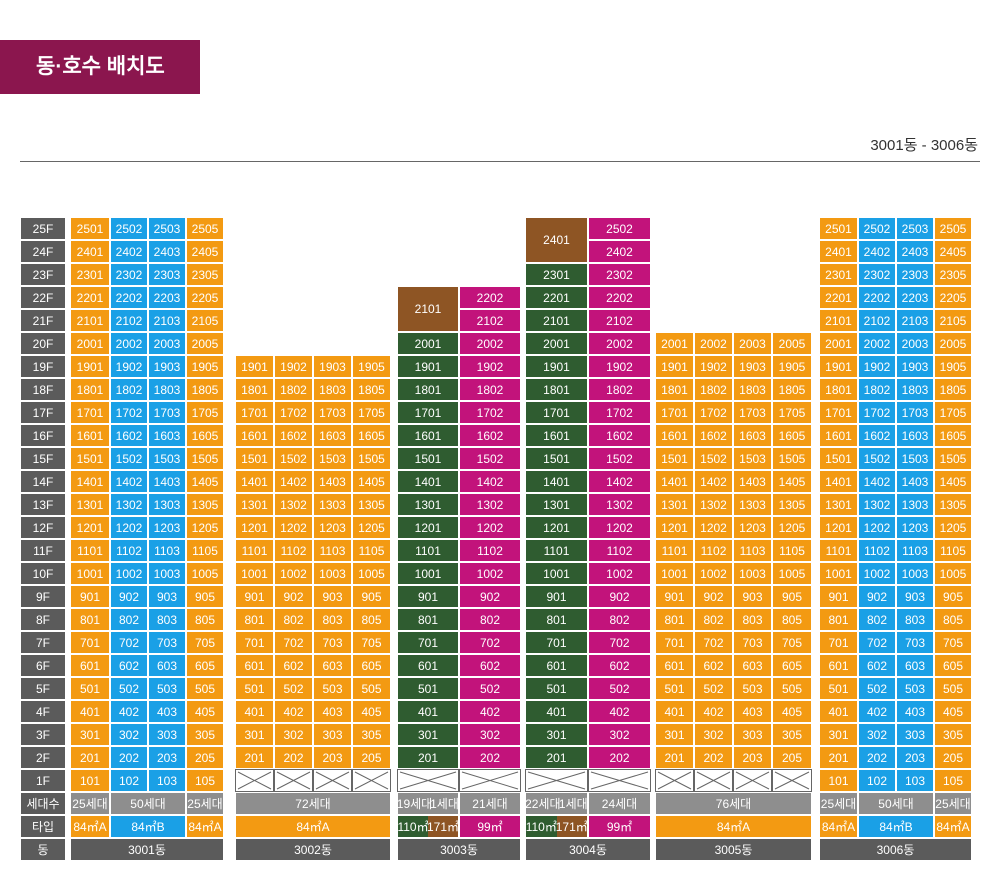 This screenshot has width=1000, height=880. Describe the element at coordinates (713, 619) in the screenshot. I see `unit-cell: 802` at that location.